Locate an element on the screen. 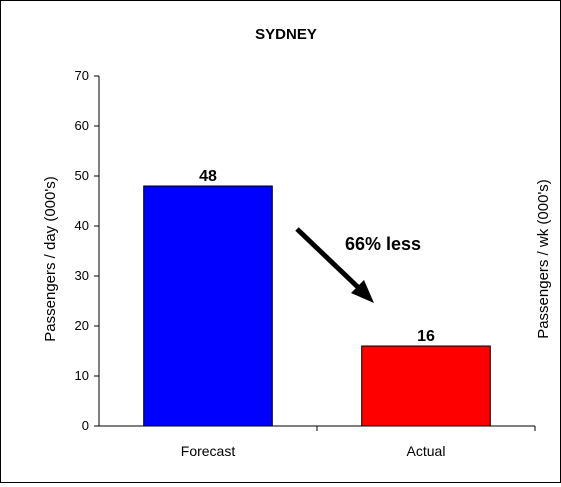  y2-axis-label: Passengers / wk (000's) is located at coordinates (543, 259).